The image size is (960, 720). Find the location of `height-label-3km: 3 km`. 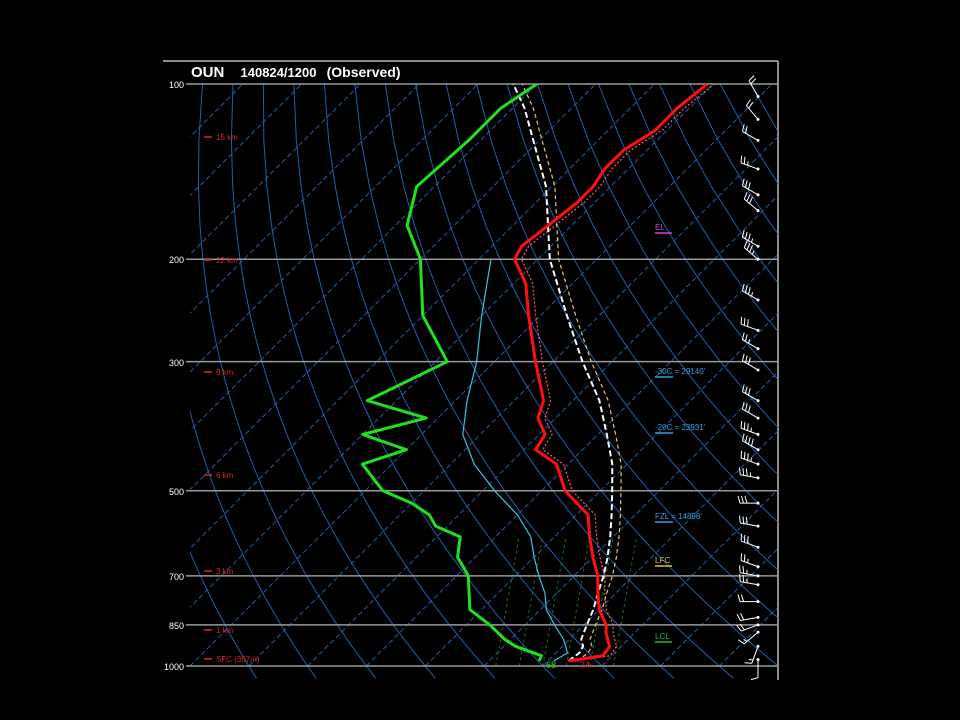

height-label-3km: 3 km is located at coordinates (225, 571).